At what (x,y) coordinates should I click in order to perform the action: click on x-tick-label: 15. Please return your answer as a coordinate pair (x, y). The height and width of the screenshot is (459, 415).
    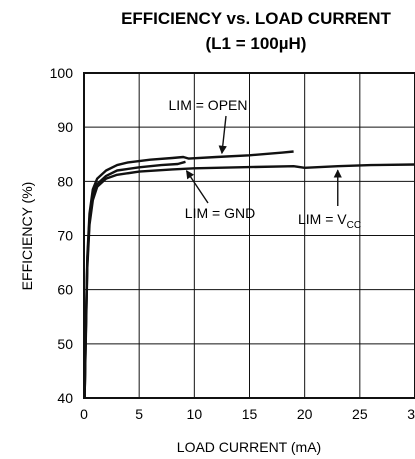
    Looking at the image, I should click on (250, 414).